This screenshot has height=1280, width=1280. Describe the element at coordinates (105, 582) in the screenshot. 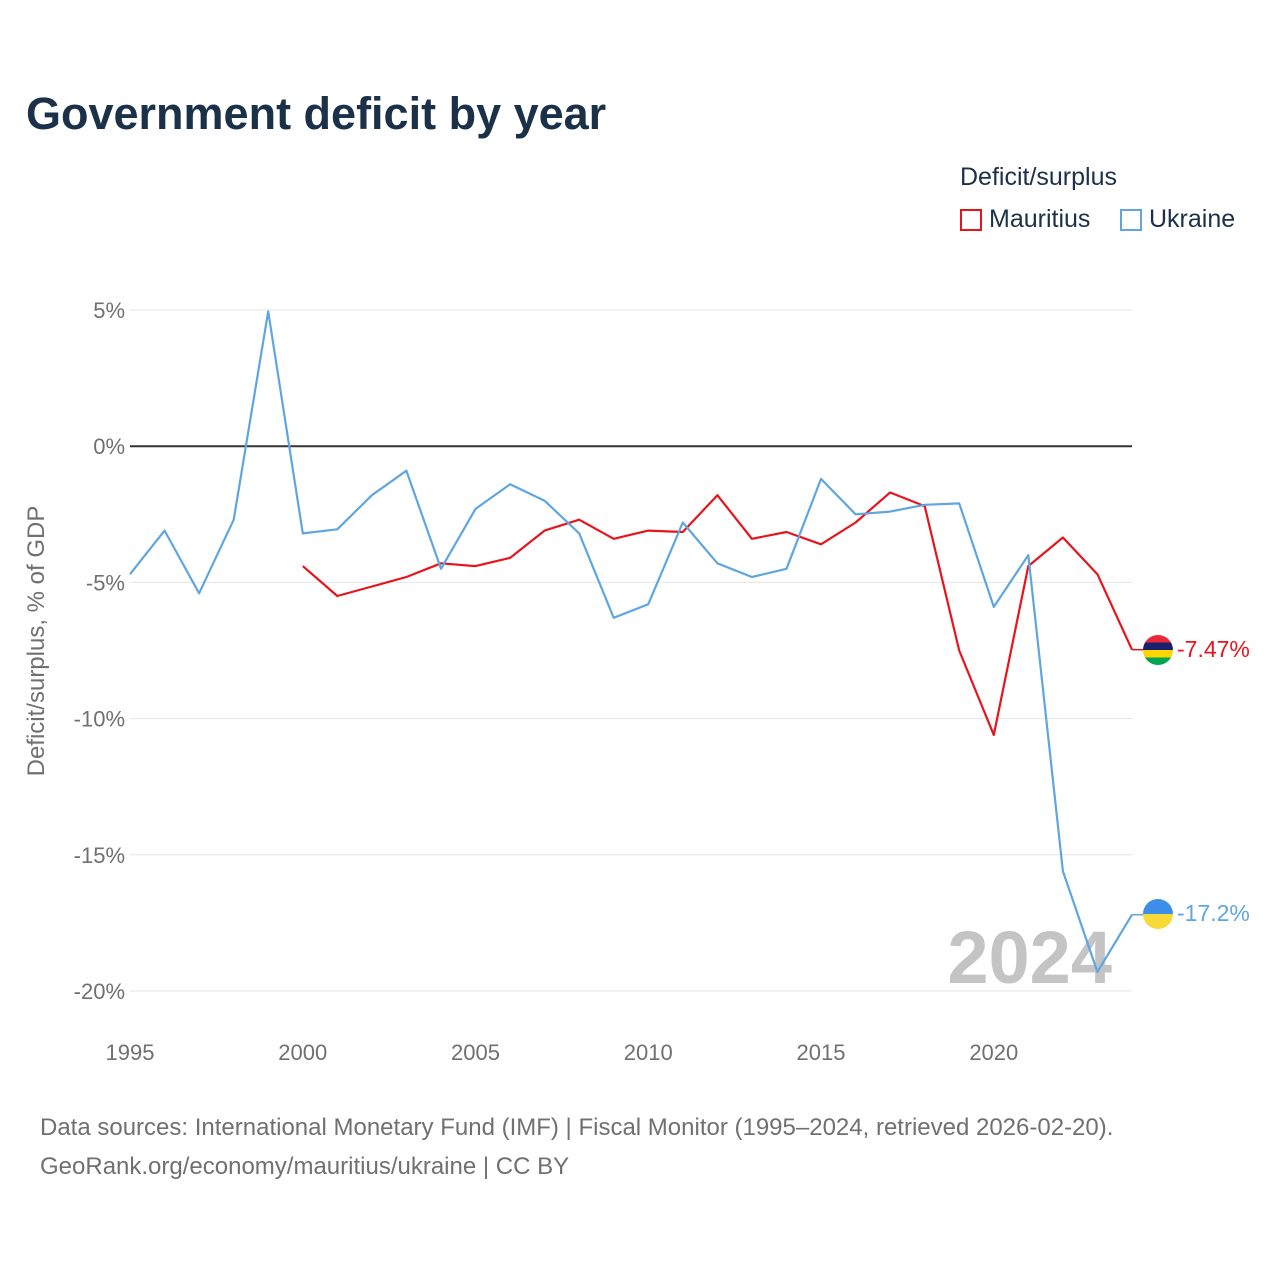

I see `y-tick-label: -5%` at that location.